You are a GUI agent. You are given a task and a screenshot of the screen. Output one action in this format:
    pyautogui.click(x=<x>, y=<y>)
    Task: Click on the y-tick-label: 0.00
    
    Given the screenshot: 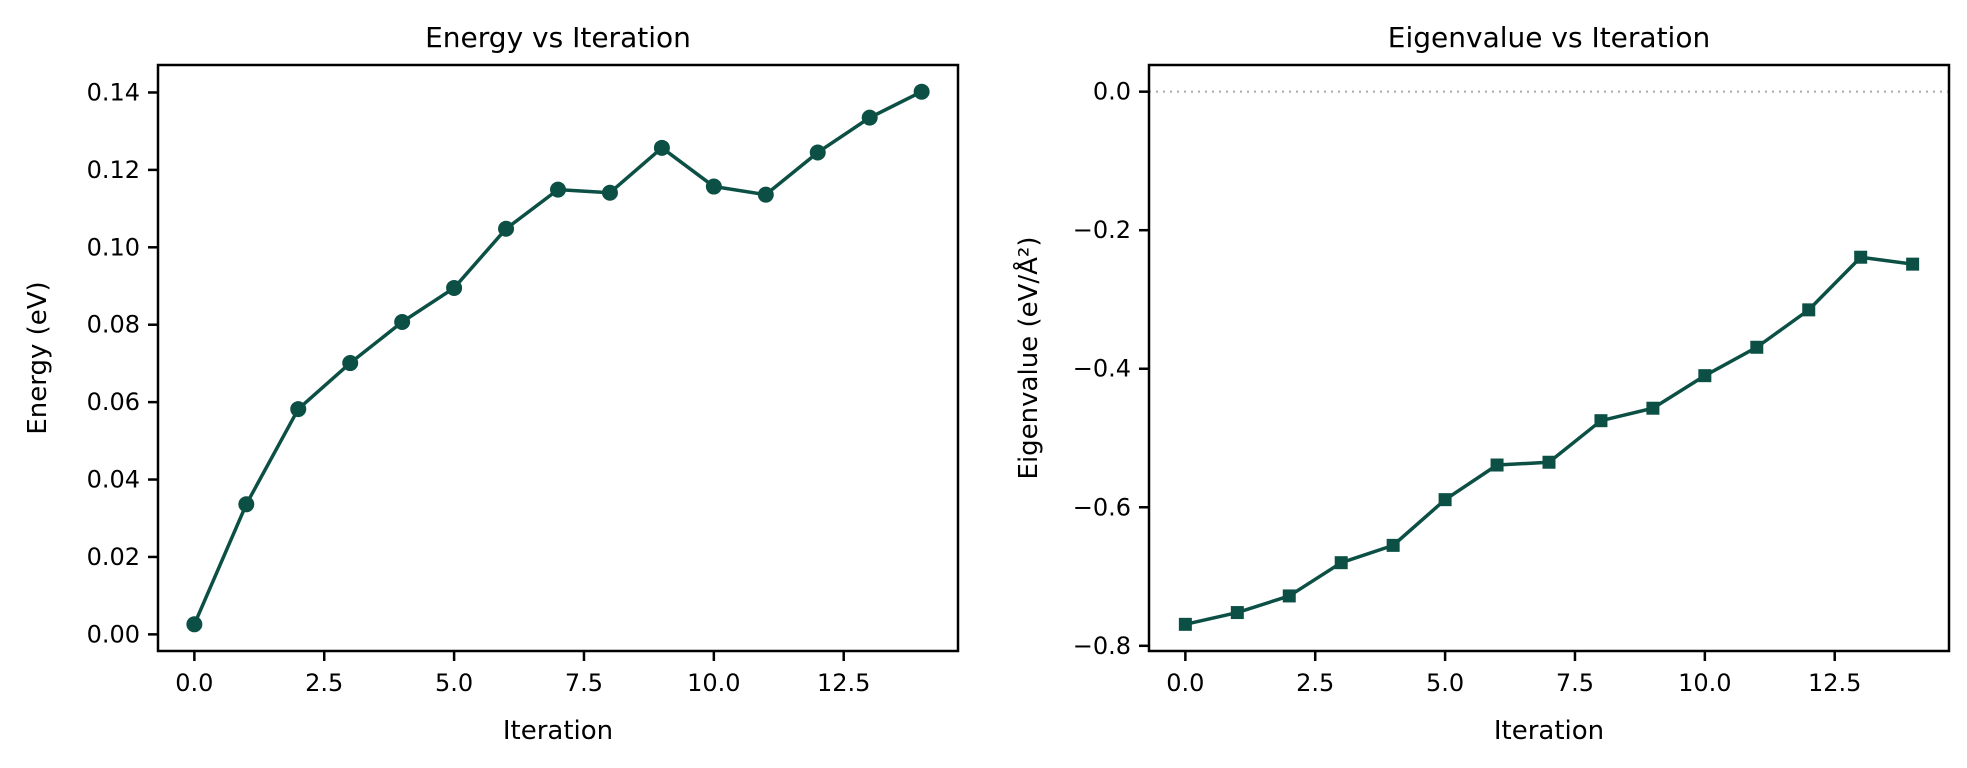 What is the action you would take?
    pyautogui.click(x=113, y=634)
    